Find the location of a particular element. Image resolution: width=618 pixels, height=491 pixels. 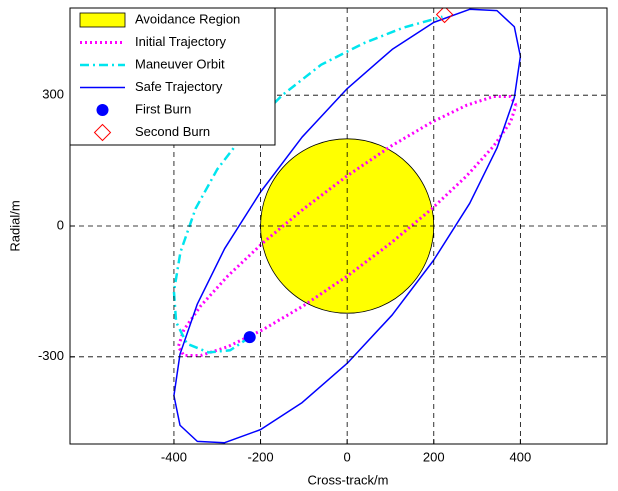

y-tick-label: 0 is located at coordinates (60, 224).